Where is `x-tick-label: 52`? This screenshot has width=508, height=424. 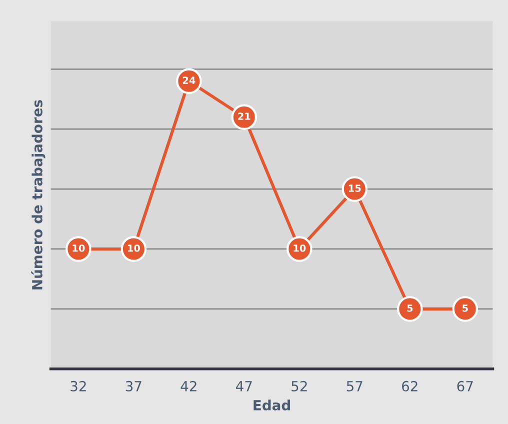 x-tick-label: 52 is located at coordinates (299, 386).